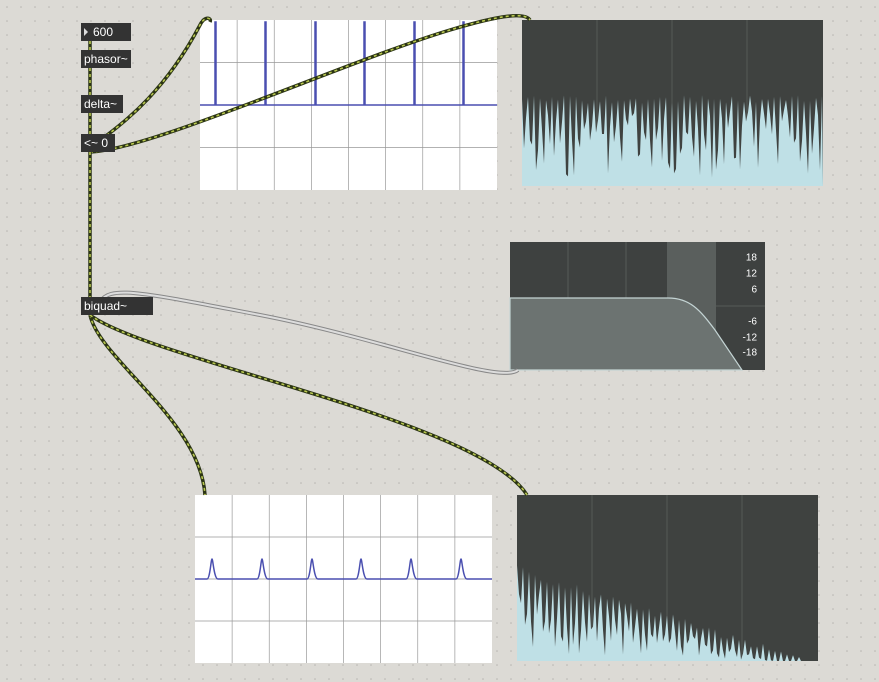 The image size is (879, 682). I want to click on object-label: <~ 0, so click(96, 143).